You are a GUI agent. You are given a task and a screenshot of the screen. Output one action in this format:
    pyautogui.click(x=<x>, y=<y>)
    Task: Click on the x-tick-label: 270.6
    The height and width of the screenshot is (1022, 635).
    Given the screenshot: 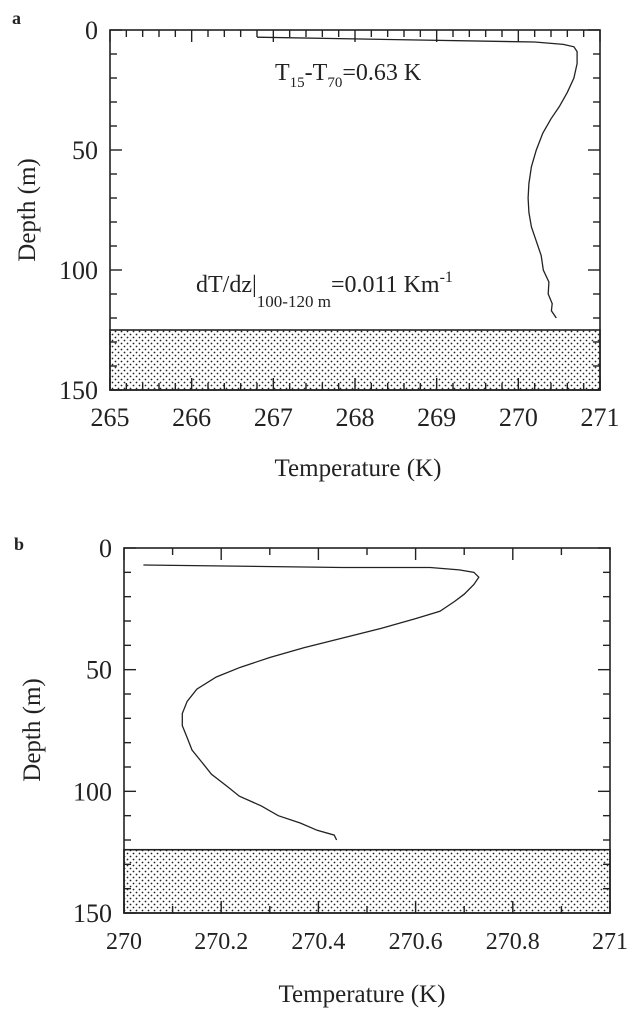 What is the action you would take?
    pyautogui.click(x=416, y=942)
    